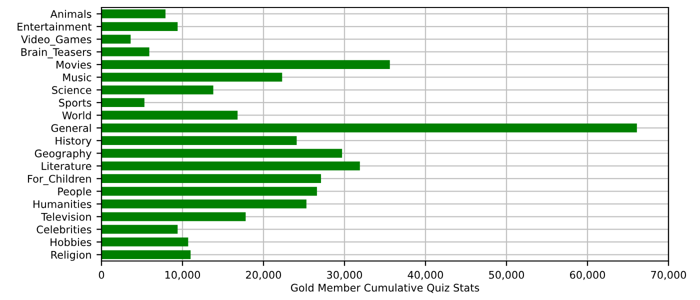  I want to click on y-tick-label: Science, so click(72, 90).